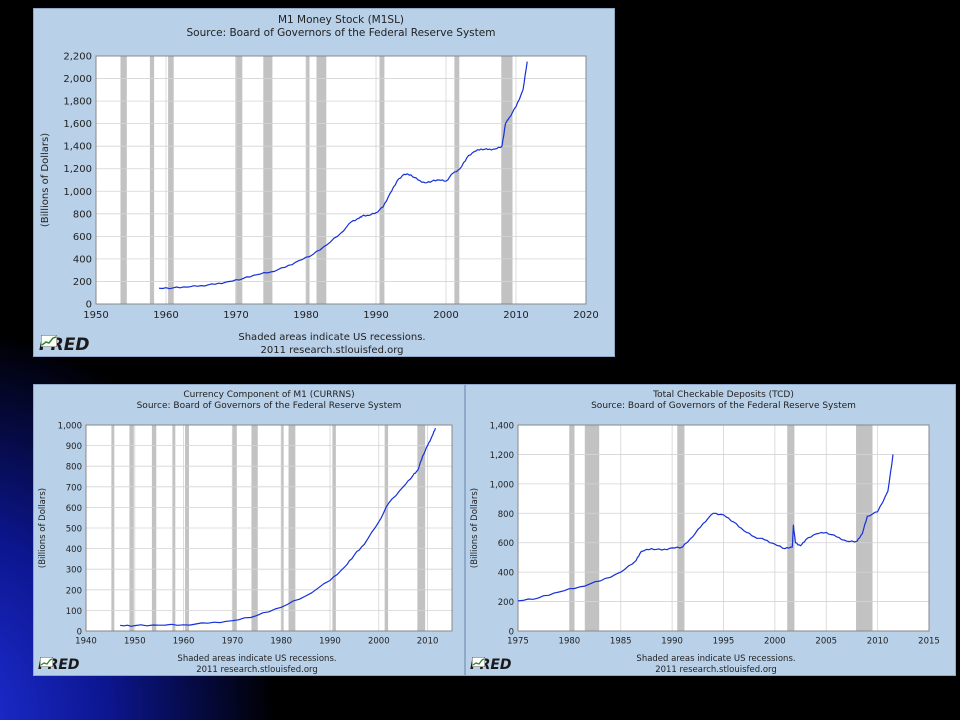  I want to click on y-tick-label: 2,000, so click(77, 79).